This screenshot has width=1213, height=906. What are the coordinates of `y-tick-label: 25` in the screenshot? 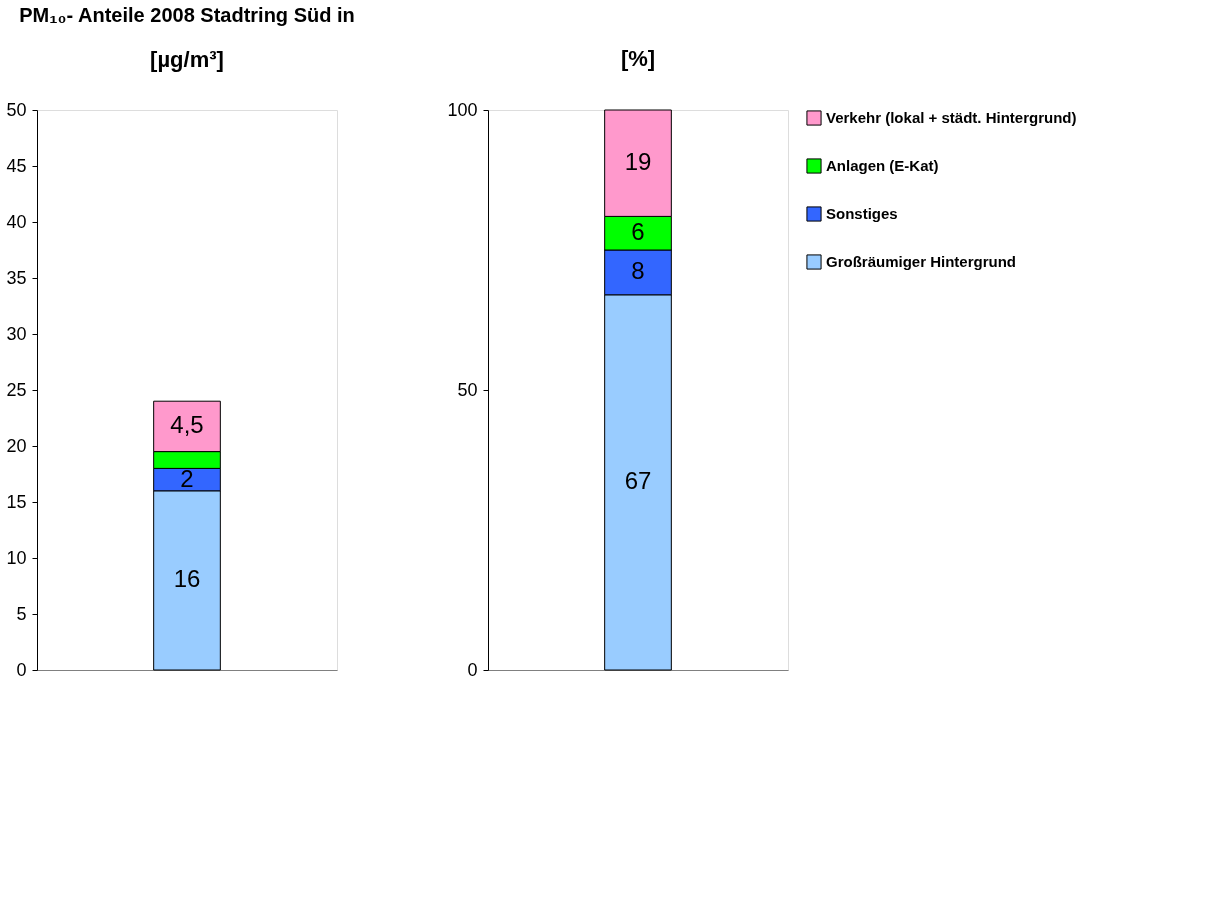 It's located at (16, 389).